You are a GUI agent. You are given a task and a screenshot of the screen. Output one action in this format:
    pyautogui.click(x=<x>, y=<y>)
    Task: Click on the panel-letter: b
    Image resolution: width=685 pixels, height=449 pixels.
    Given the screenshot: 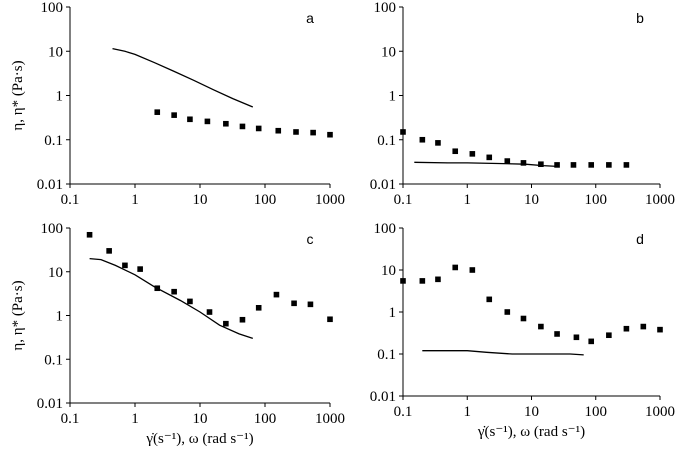 What is the action you would take?
    pyautogui.click(x=640, y=18)
    